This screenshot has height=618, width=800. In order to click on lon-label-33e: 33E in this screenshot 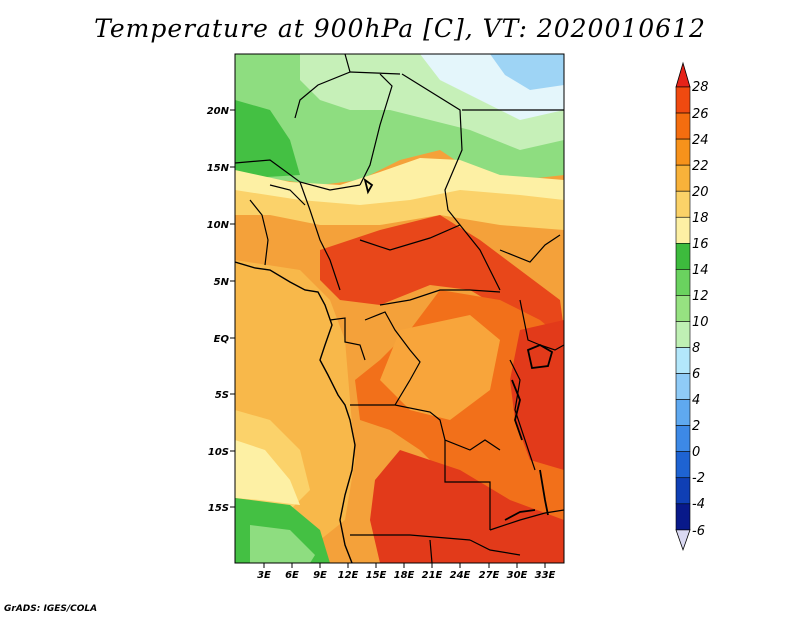, I will do `click(545, 575)`.